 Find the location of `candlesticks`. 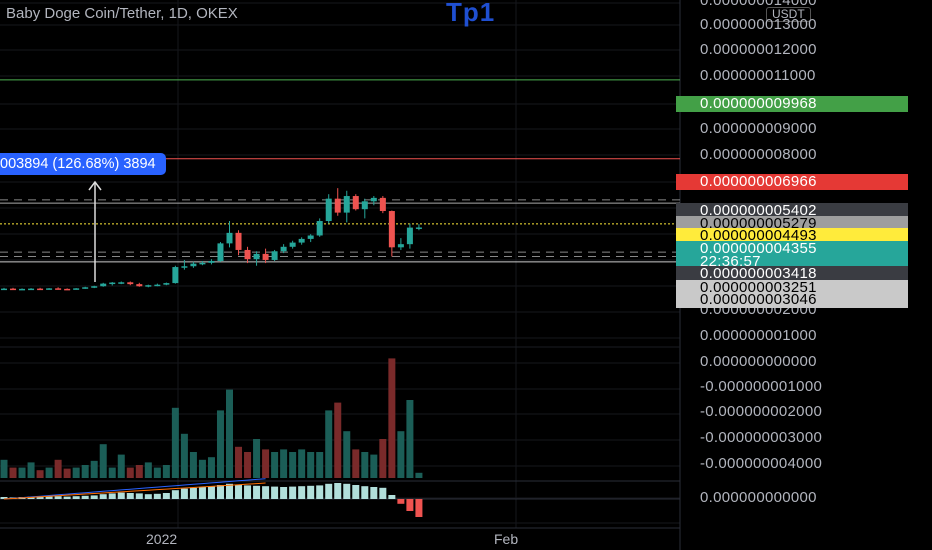

candlesticks is located at coordinates (211, 239).